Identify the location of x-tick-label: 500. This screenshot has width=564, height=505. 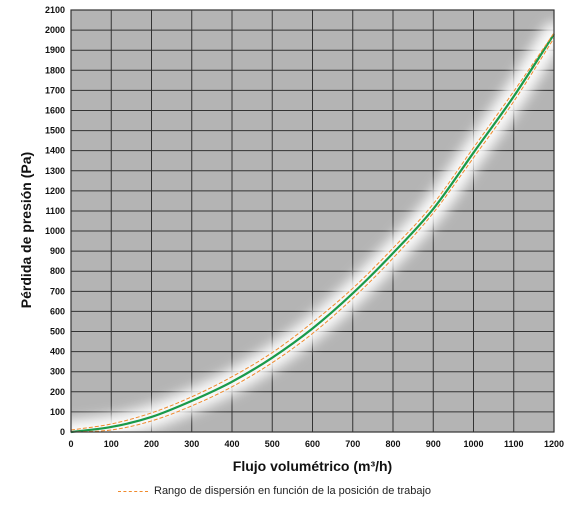
(272, 444).